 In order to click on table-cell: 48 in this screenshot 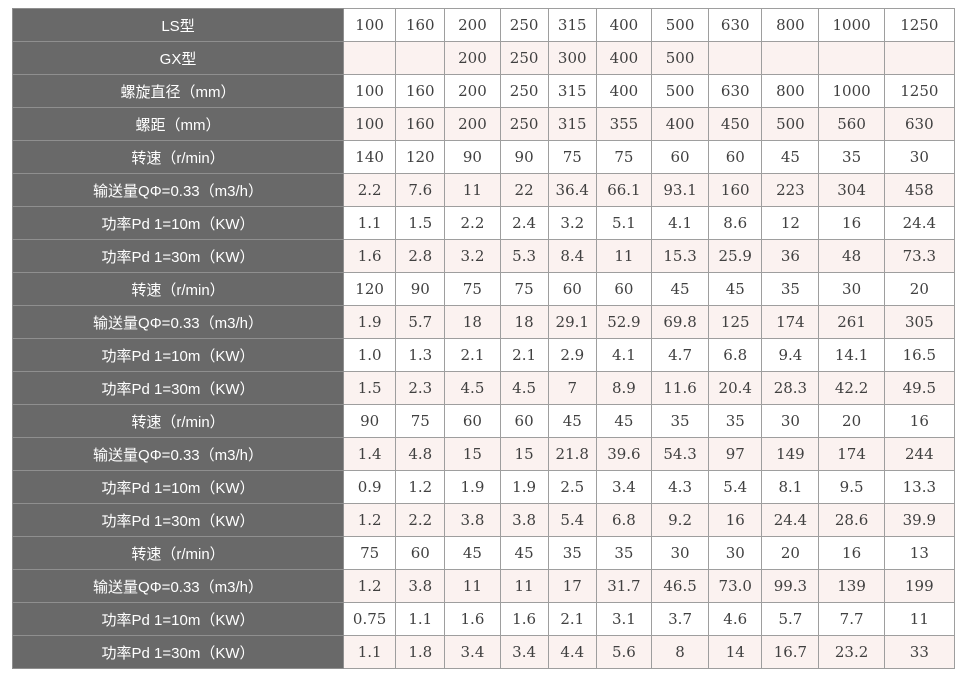, I will do `click(851, 256)`.